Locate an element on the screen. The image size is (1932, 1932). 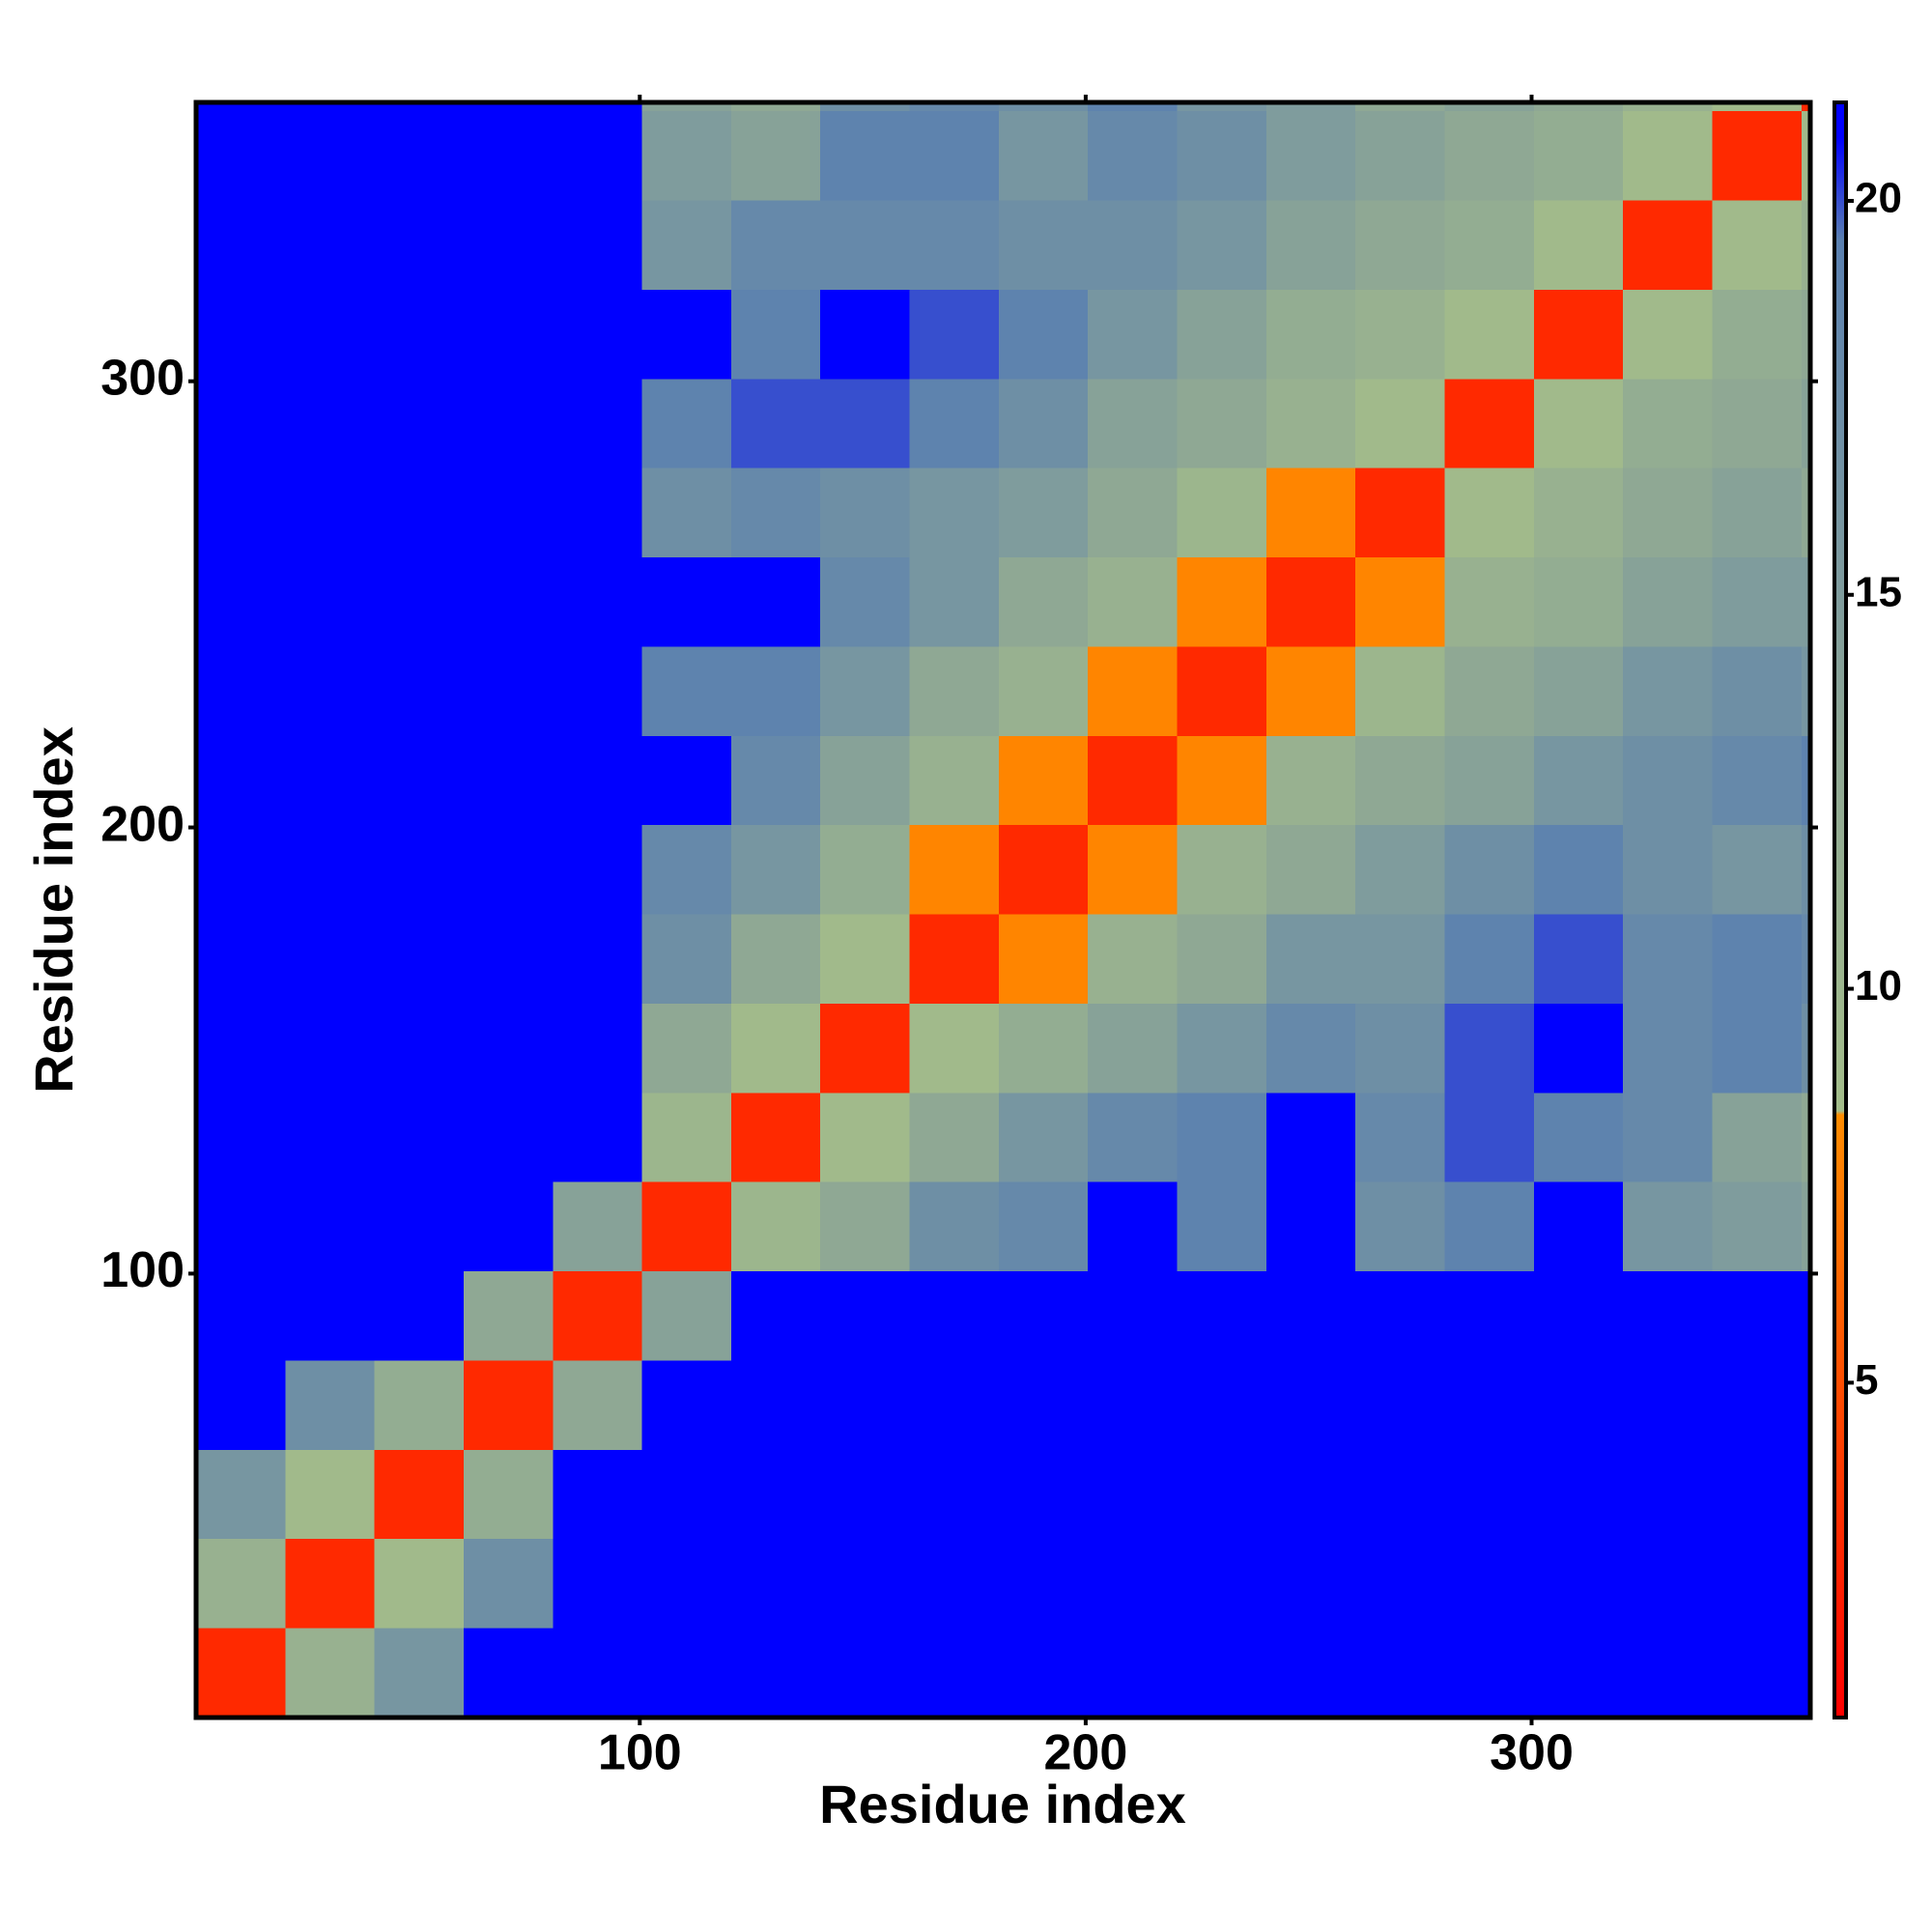
x-tick-label: 100 is located at coordinates (640, 1753).